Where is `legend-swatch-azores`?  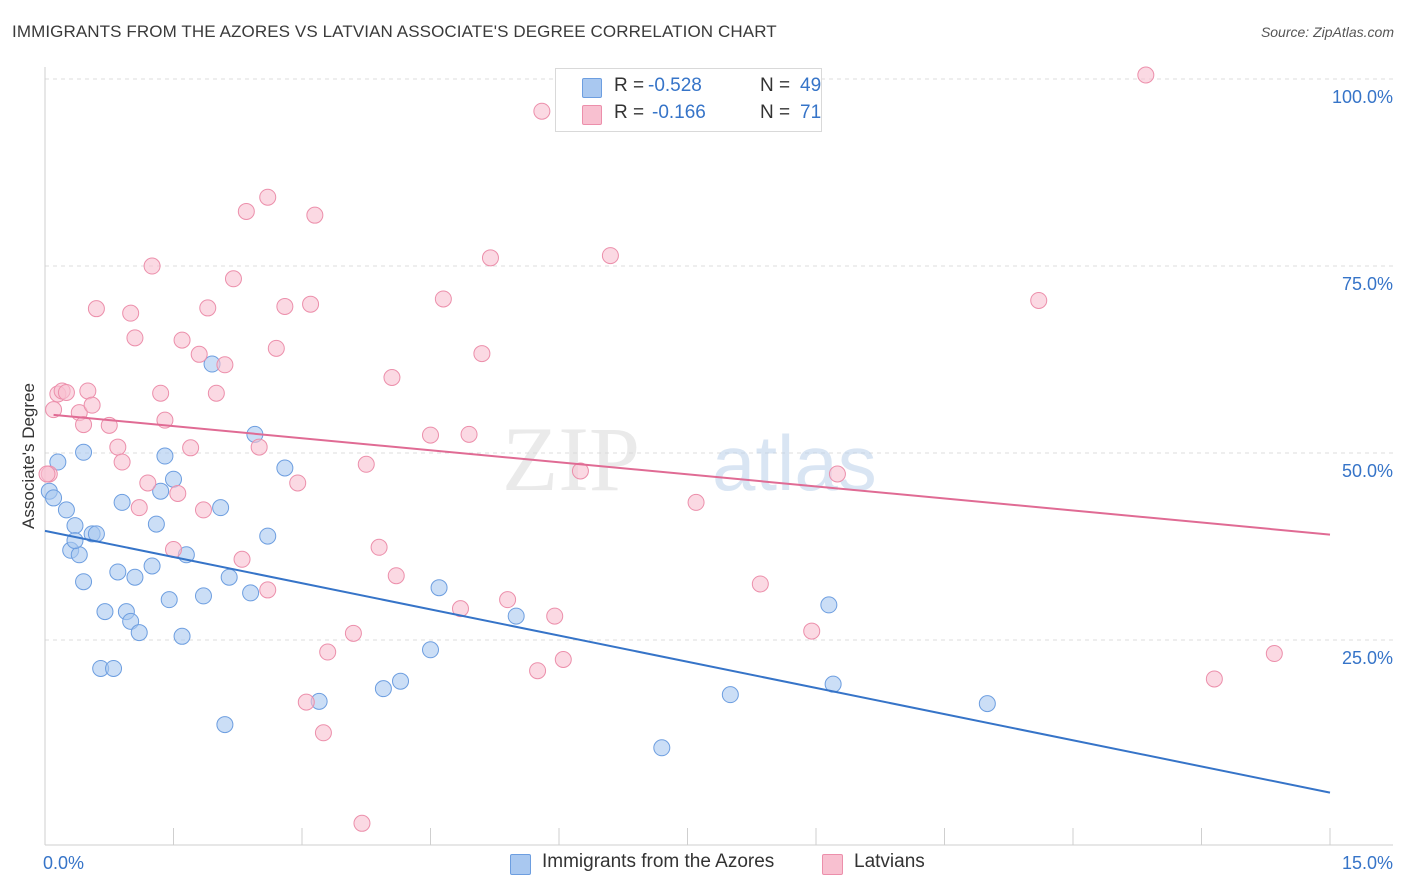 legend-swatch-azores is located at coordinates (592, 88).